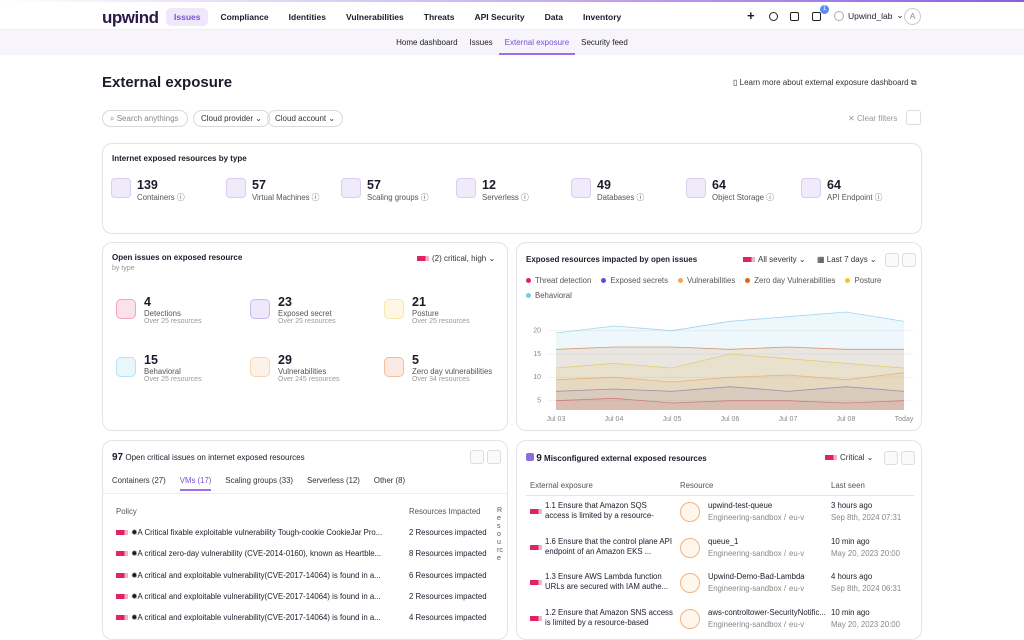 The image size is (1024, 640). I want to click on avatar: A, so click(912, 16).